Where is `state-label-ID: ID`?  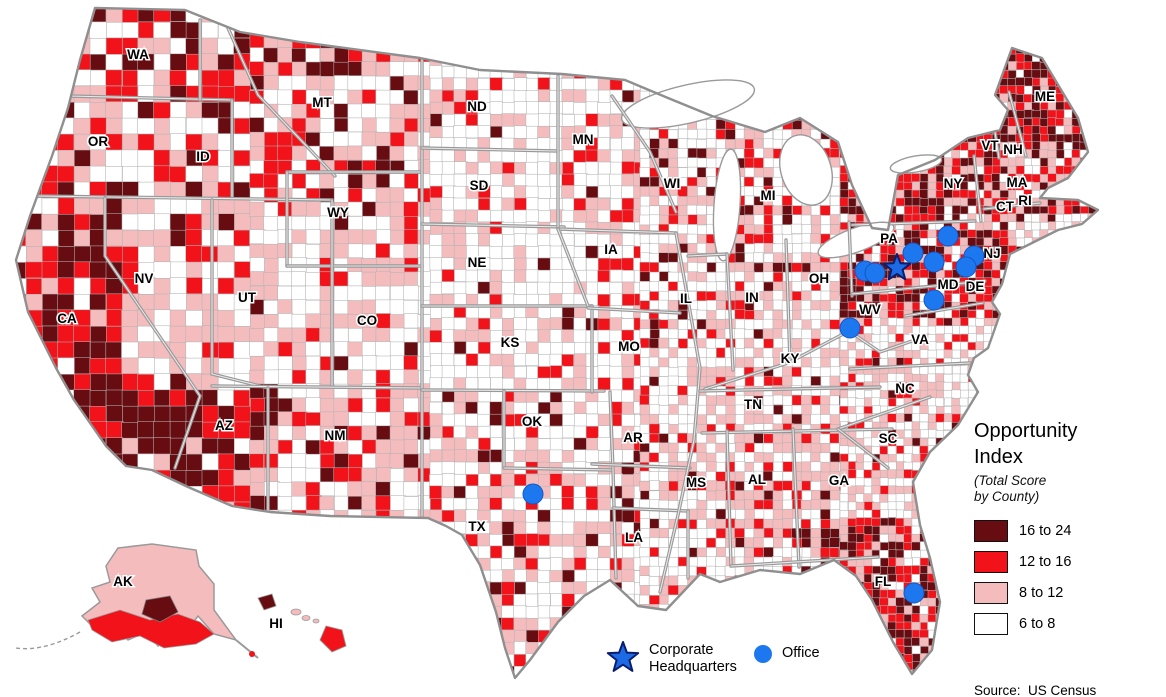 state-label-ID: ID is located at coordinates (203, 156).